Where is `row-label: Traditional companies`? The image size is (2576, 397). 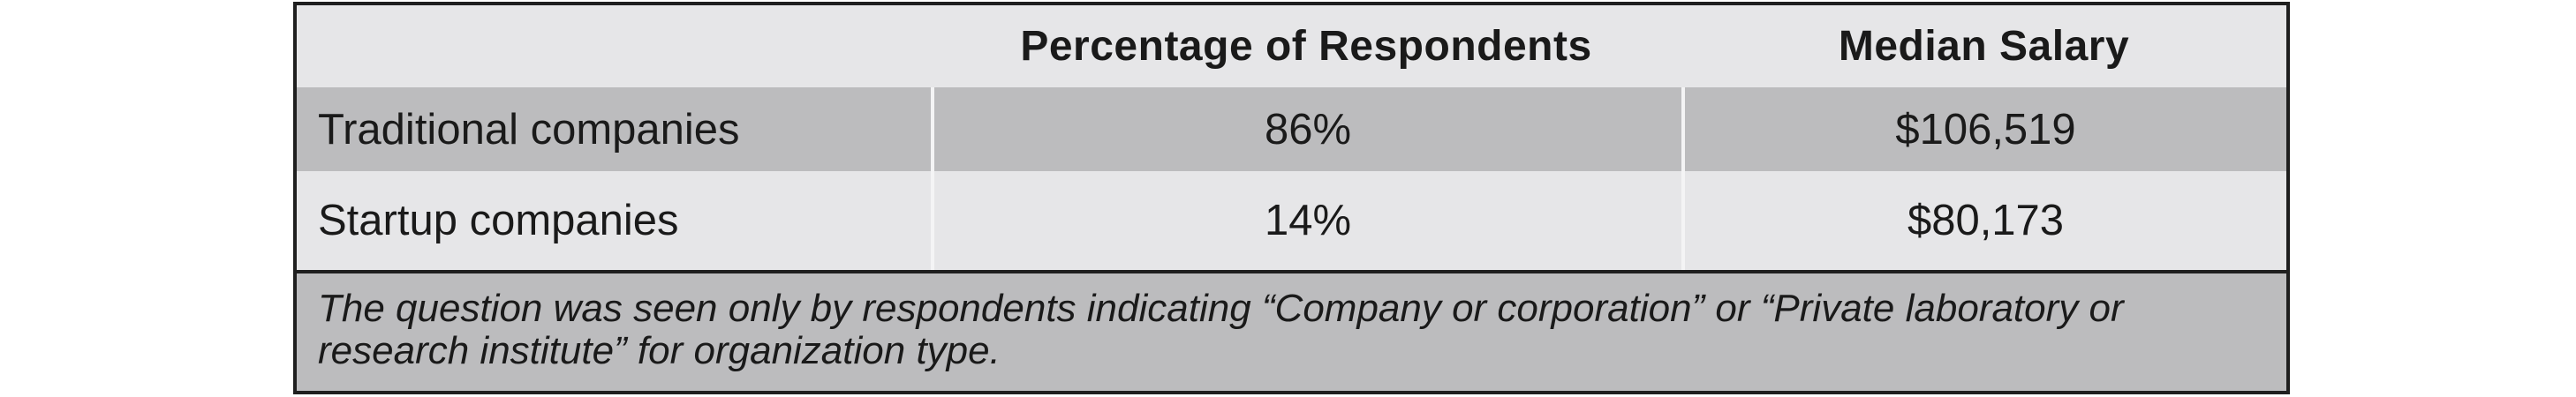
row-label: Traditional companies is located at coordinates (529, 129).